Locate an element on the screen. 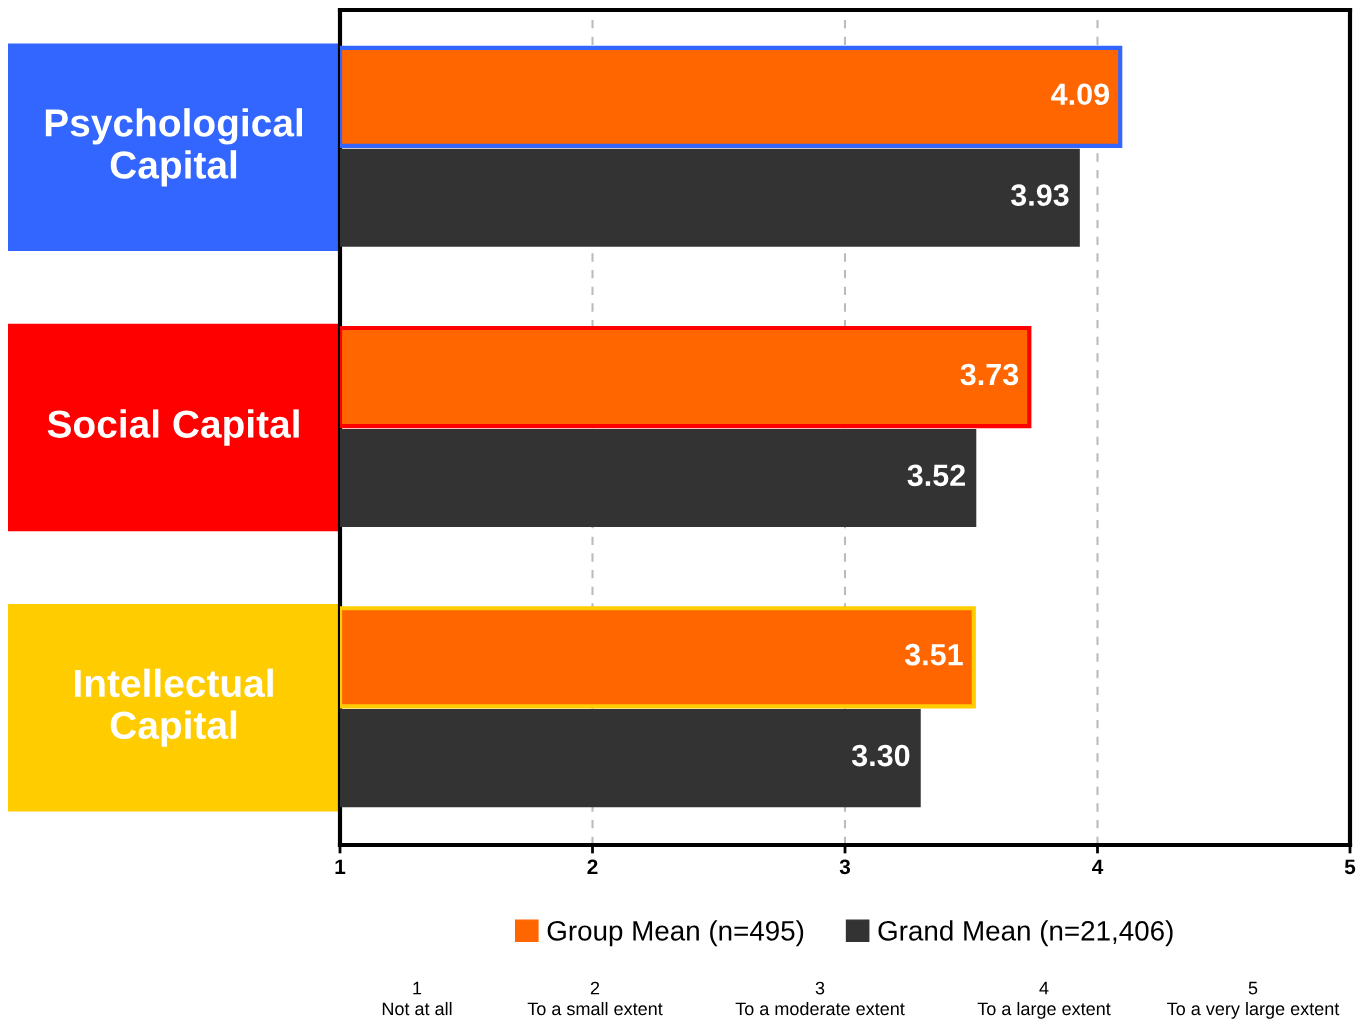 The width and height of the screenshot is (1364, 1021). y-tick-label: Psychological Capital is located at coordinates (174, 147).